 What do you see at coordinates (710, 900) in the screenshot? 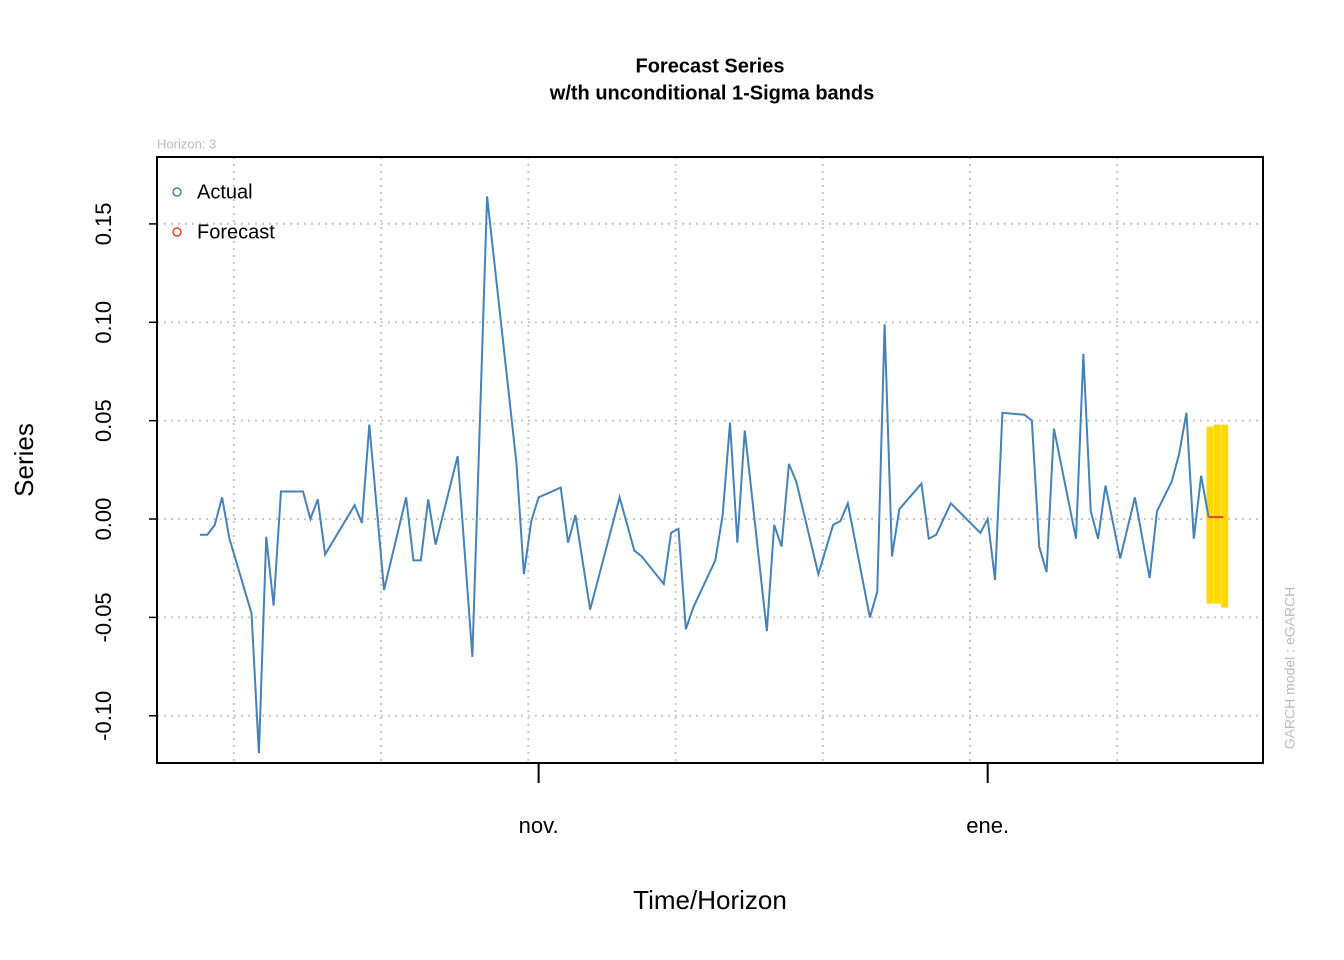
I see `x-axis-label: Time/Horizon` at bounding box center [710, 900].